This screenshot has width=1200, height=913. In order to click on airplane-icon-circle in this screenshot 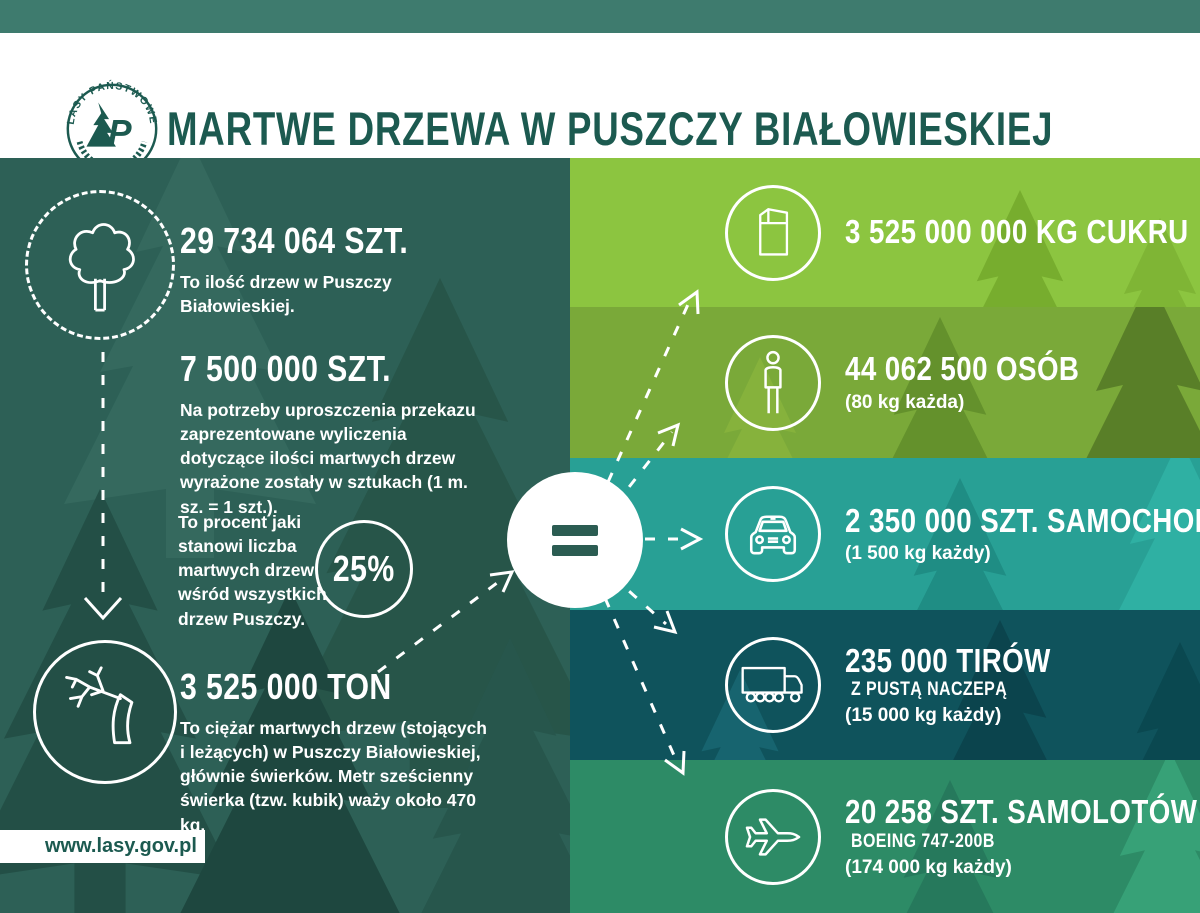, I will do `click(773, 836)`.